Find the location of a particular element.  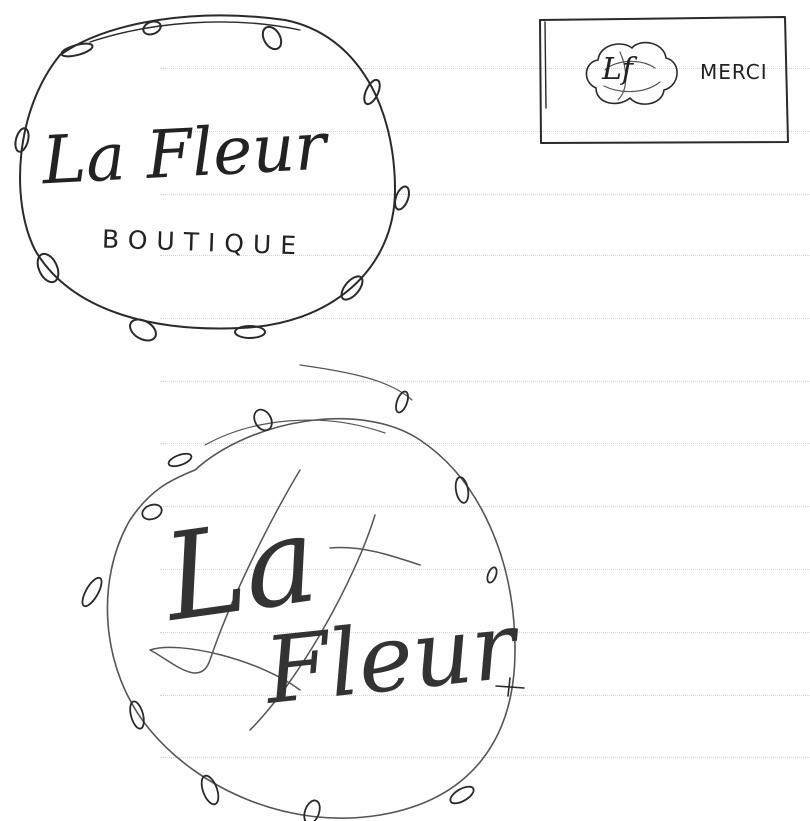

card-merci-text: MERCI is located at coordinates (734, 72).